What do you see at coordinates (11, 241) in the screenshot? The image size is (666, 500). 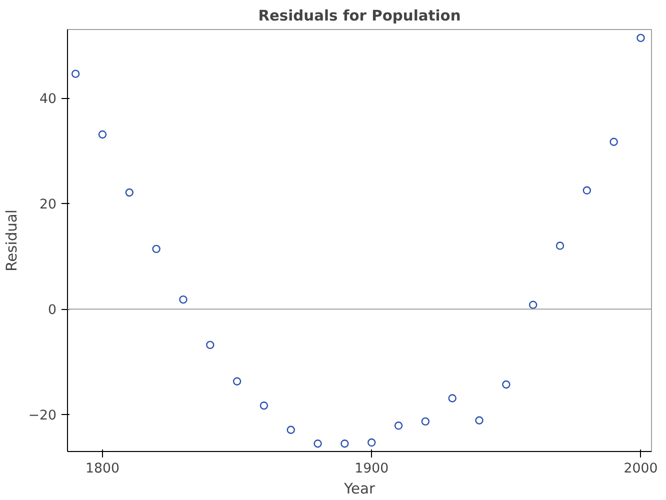 I see `y-axis-title: Residual` at bounding box center [11, 241].